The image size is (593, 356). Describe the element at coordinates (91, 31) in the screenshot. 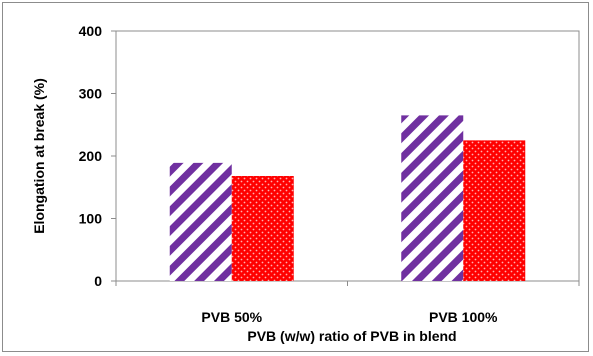

I see `y-tick-label: 400` at that location.